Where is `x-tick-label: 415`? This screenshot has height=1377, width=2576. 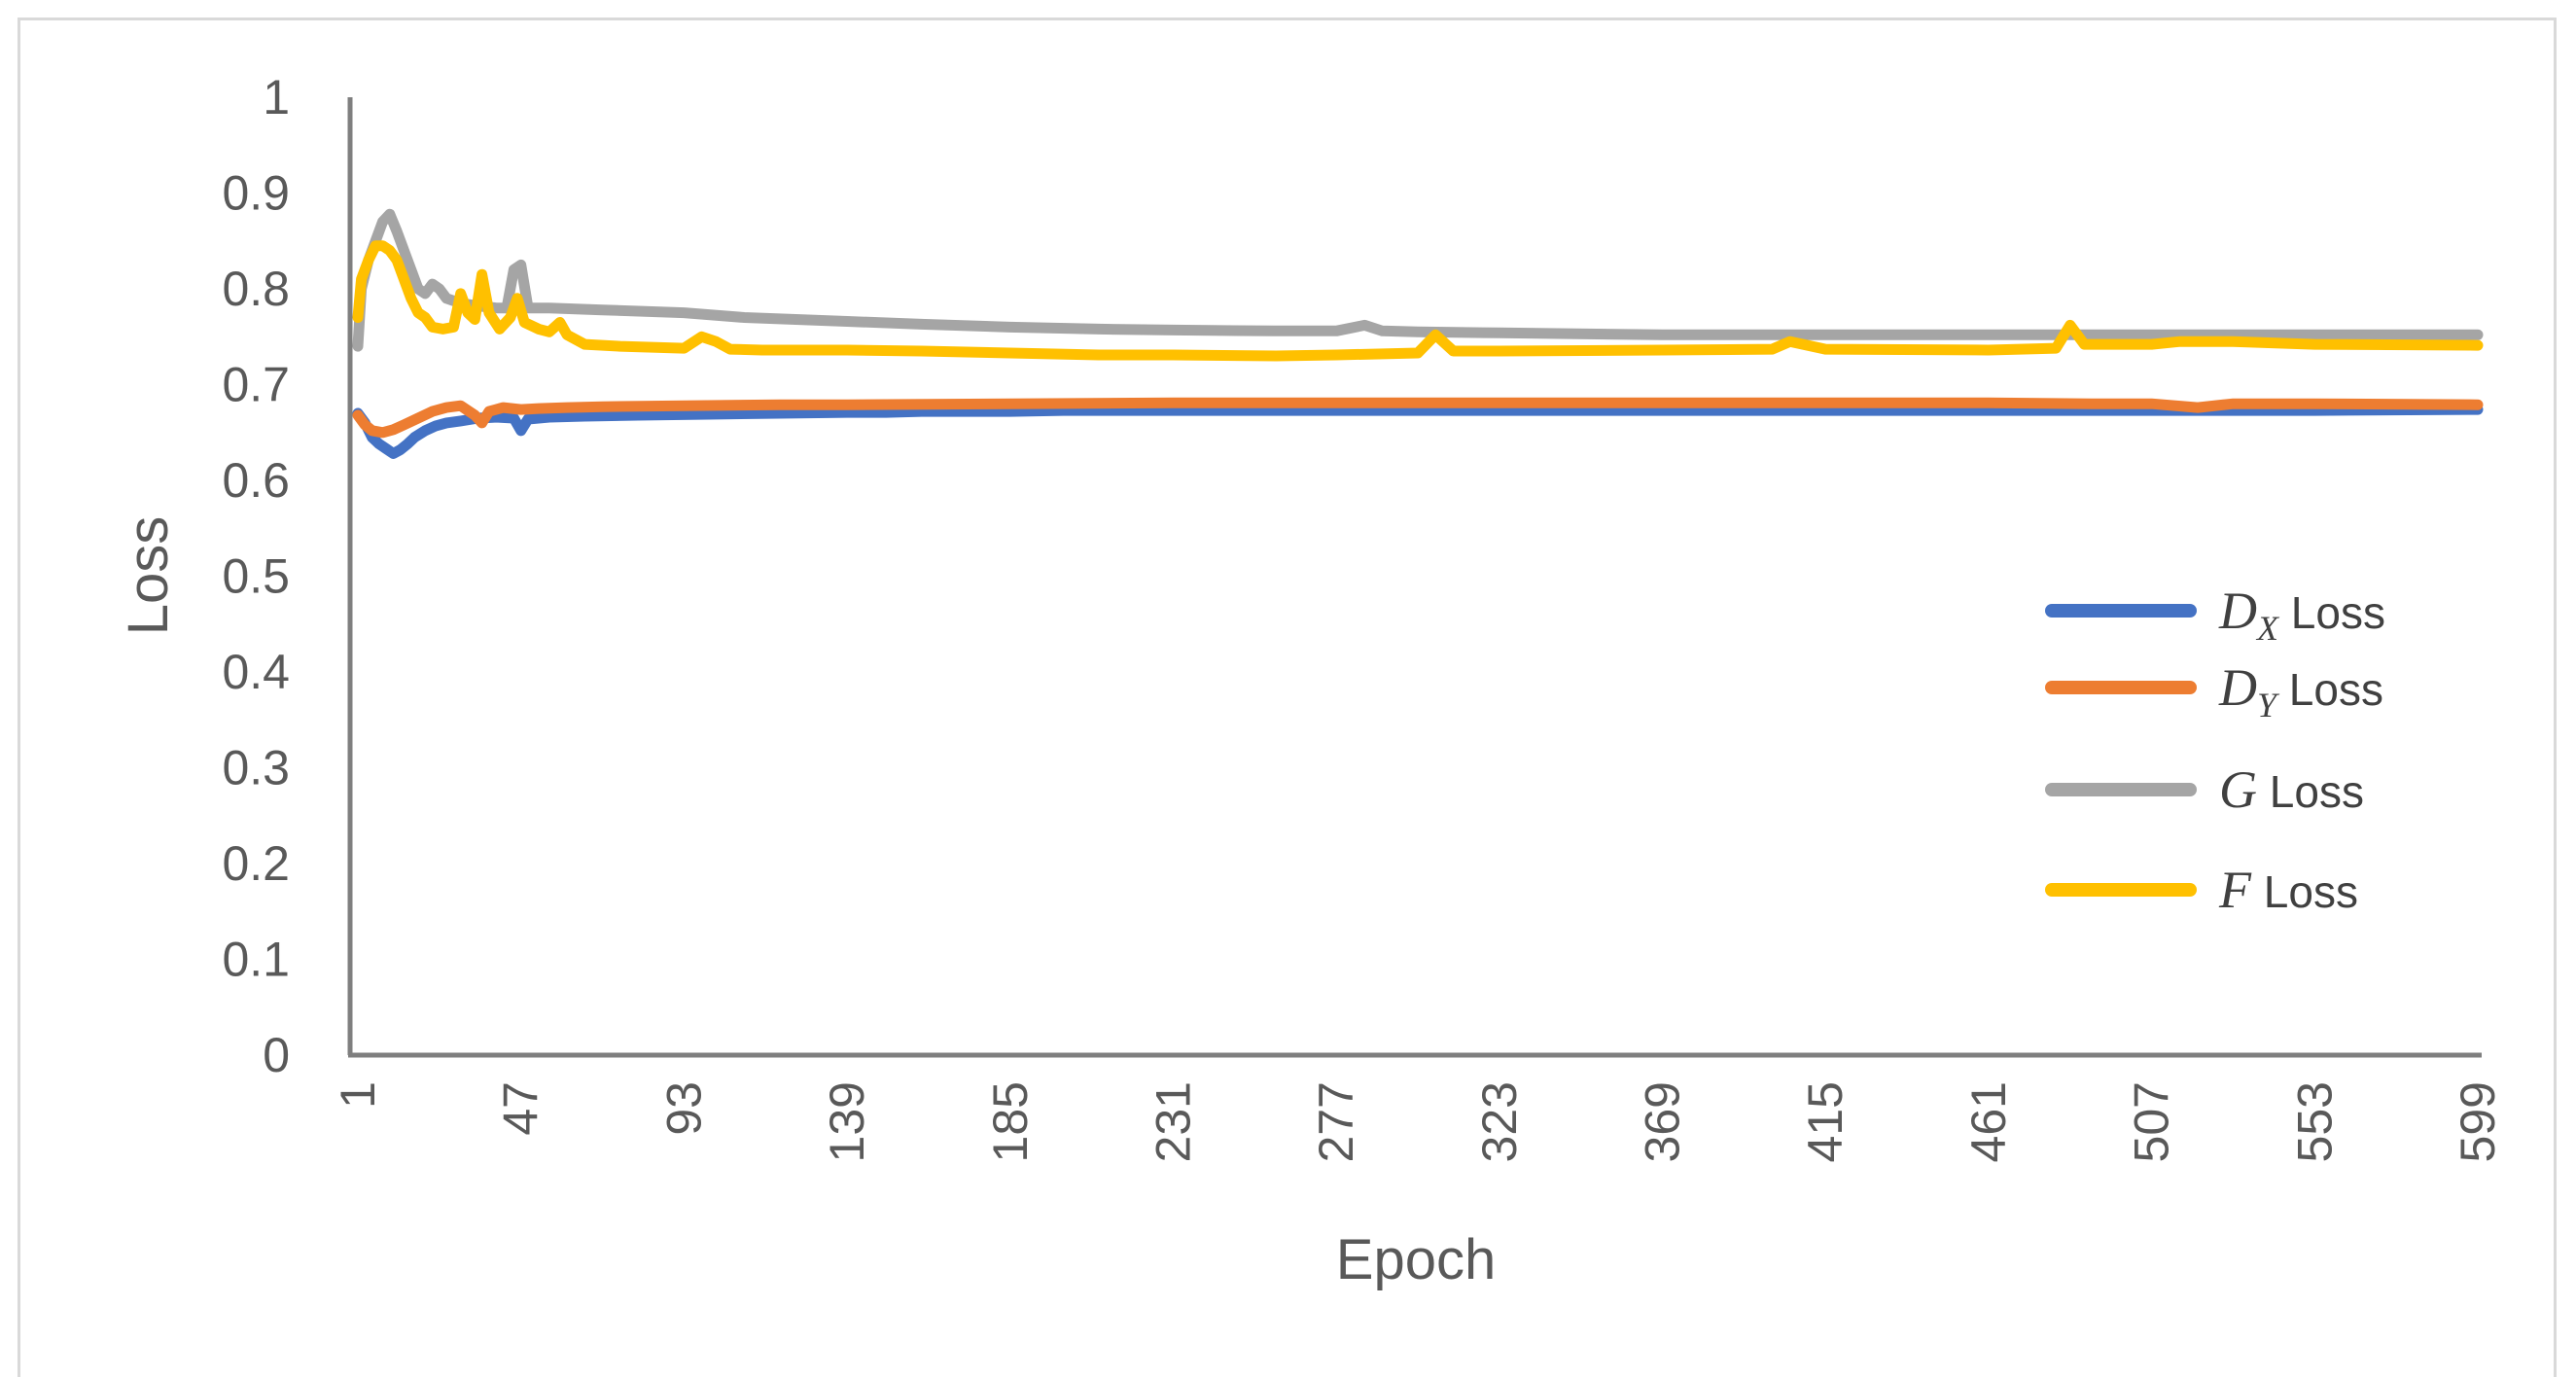
x-tick-label: 415 is located at coordinates (1826, 1121).